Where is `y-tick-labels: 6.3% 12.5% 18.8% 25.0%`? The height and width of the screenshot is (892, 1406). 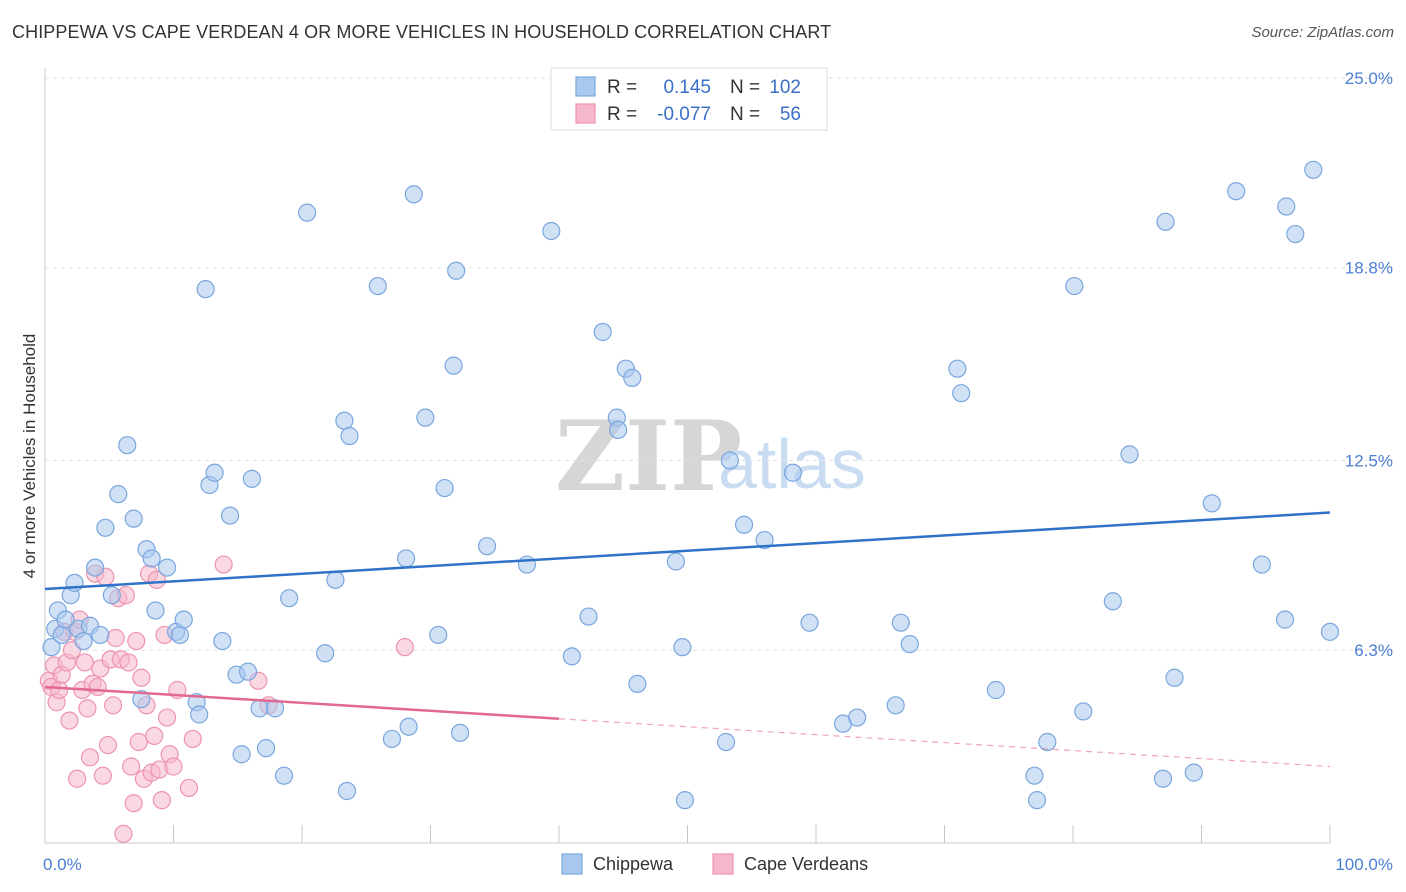
y-tick-labels: 6.3% 12.5% 18.8% 25.0% is located at coordinates (1369, 364).